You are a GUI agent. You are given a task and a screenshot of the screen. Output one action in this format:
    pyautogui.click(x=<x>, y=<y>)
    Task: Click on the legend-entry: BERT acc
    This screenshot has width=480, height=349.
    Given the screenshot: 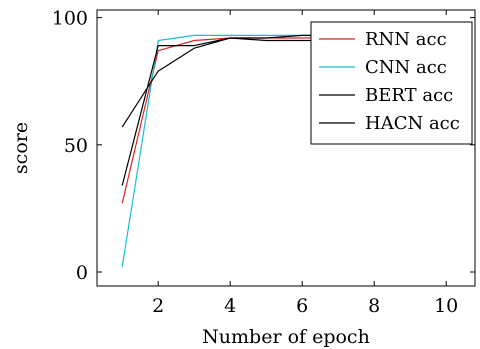 What is the action you would take?
    pyautogui.click(x=409, y=95)
    